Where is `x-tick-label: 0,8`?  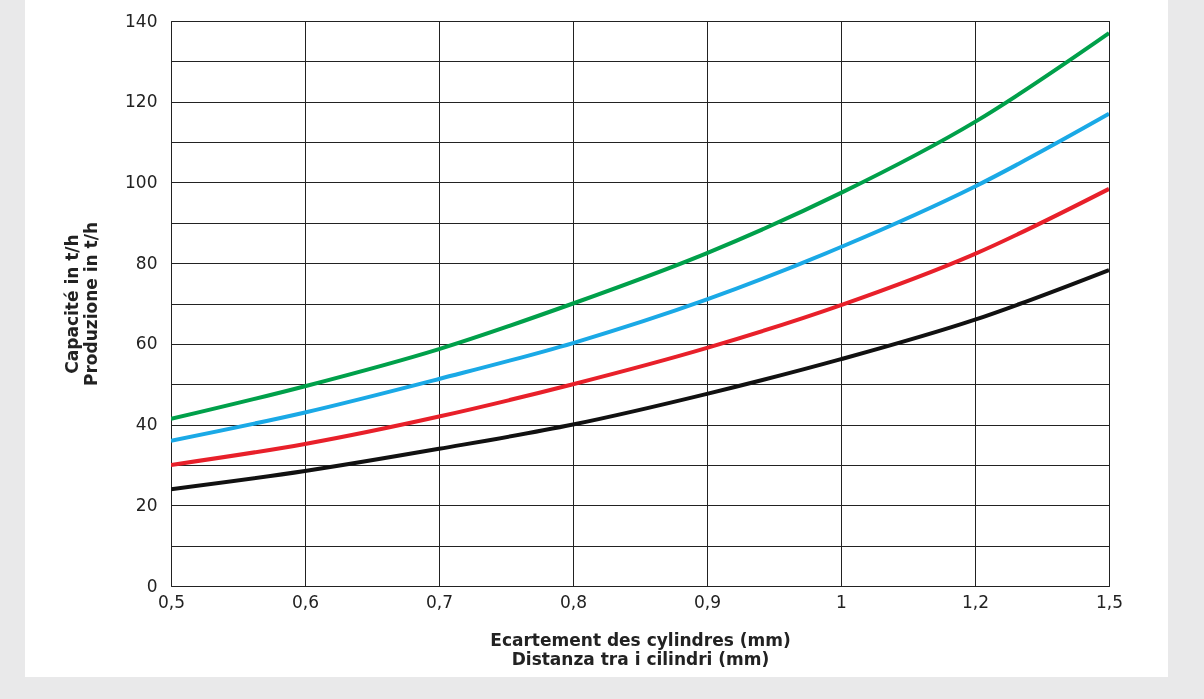
x-tick-label: 0,8 is located at coordinates (573, 601).